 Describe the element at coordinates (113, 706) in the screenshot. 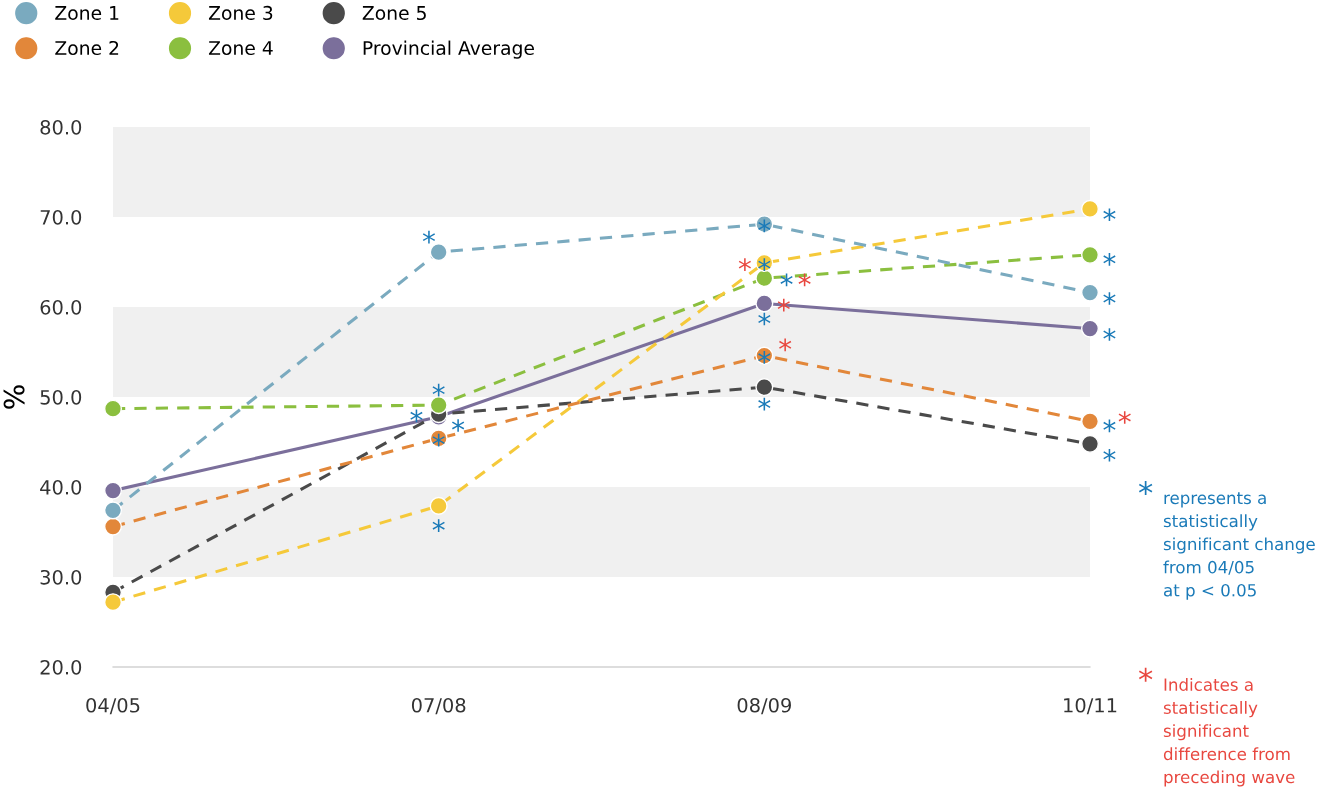

I see `x-tick-label: 04/05` at that location.